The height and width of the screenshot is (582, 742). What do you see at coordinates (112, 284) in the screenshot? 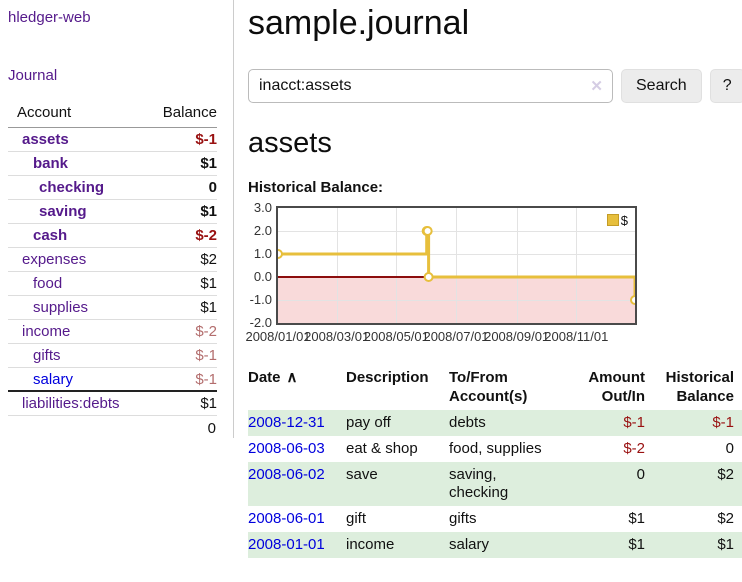
I see `account-row: food $1` at bounding box center [112, 284].